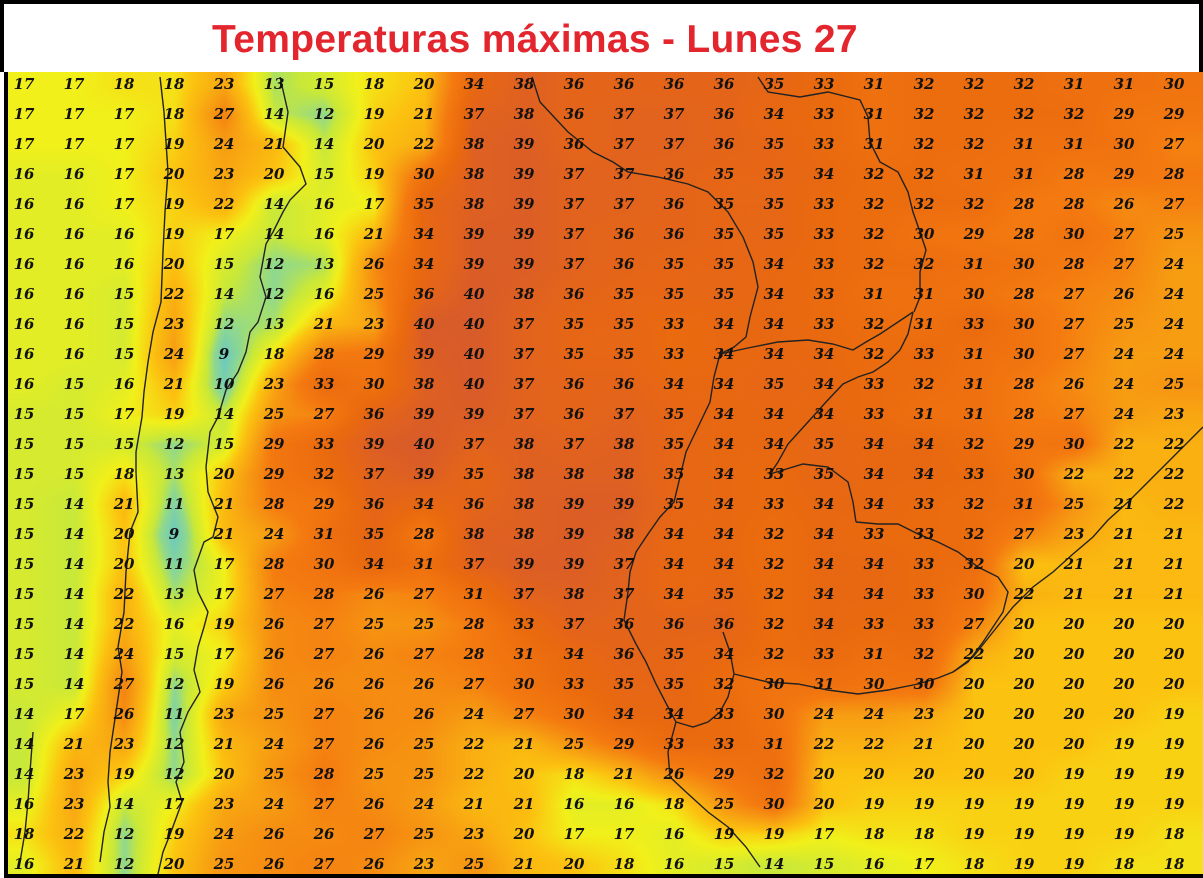 This screenshot has height=878, width=1203. I want to click on temperature-value: 22, so click(424, 144).